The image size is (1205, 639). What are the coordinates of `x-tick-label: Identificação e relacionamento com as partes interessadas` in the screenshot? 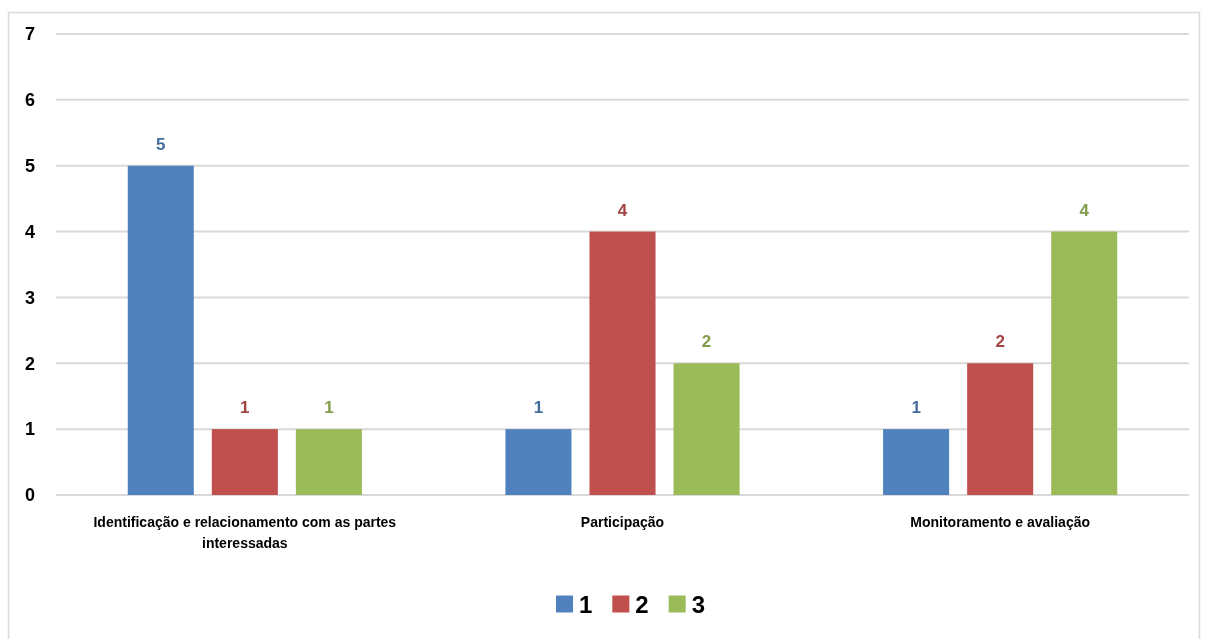 It's located at (245, 532).